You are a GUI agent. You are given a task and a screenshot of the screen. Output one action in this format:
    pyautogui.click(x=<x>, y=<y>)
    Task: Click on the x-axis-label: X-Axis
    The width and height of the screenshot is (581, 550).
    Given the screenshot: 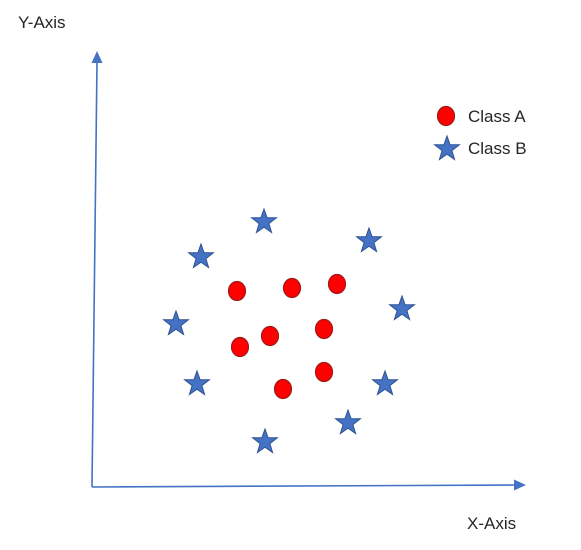 What is the action you would take?
    pyautogui.click(x=491, y=523)
    